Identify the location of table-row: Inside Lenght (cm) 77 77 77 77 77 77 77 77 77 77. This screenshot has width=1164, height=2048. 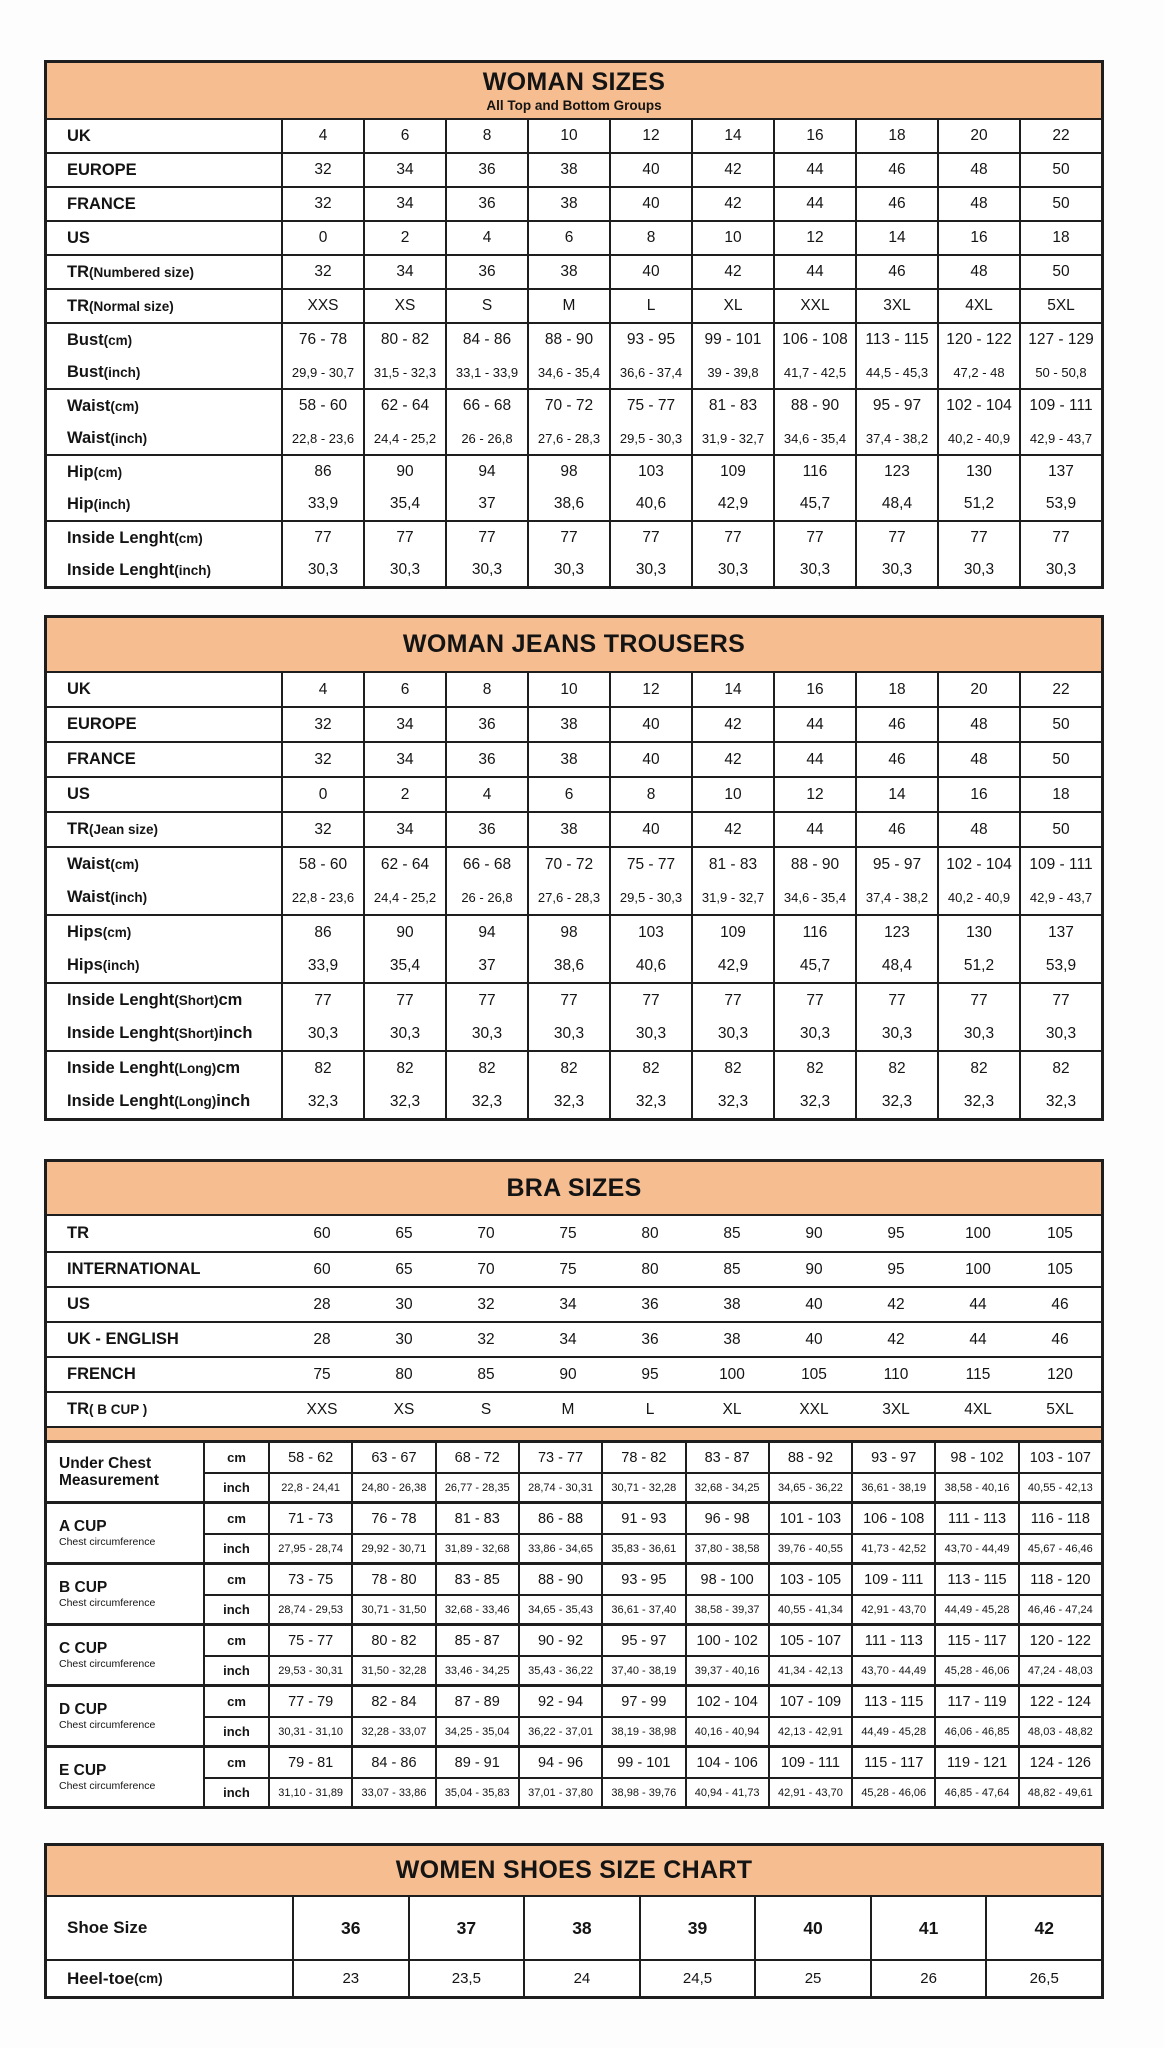
(574, 538).